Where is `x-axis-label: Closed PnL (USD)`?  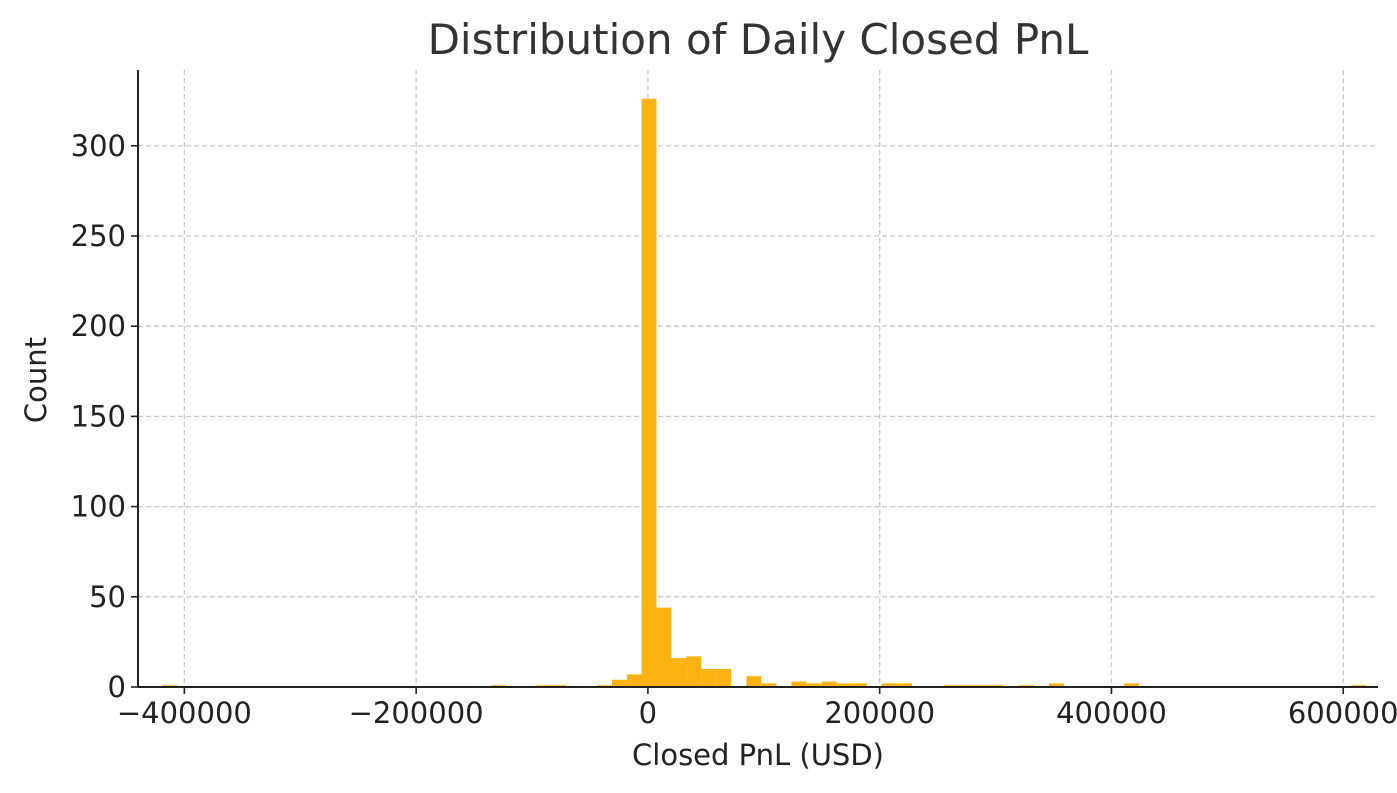 x-axis-label: Closed PnL (USD) is located at coordinates (758, 755).